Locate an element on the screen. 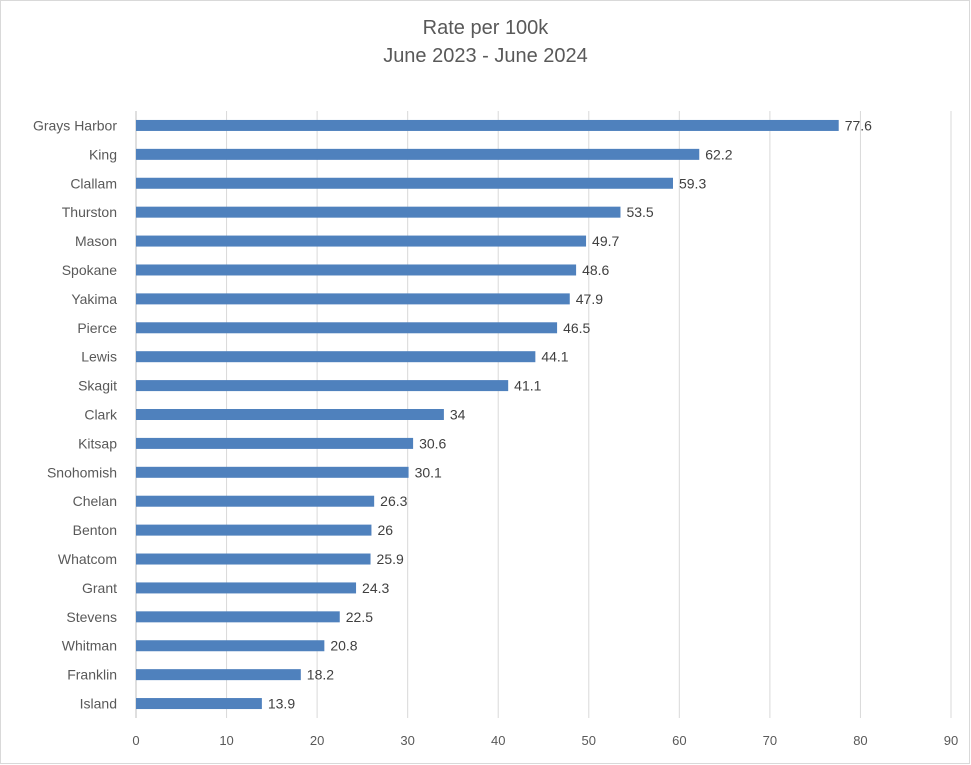 This screenshot has width=971, height=765. category-label: Island is located at coordinates (98, 704).